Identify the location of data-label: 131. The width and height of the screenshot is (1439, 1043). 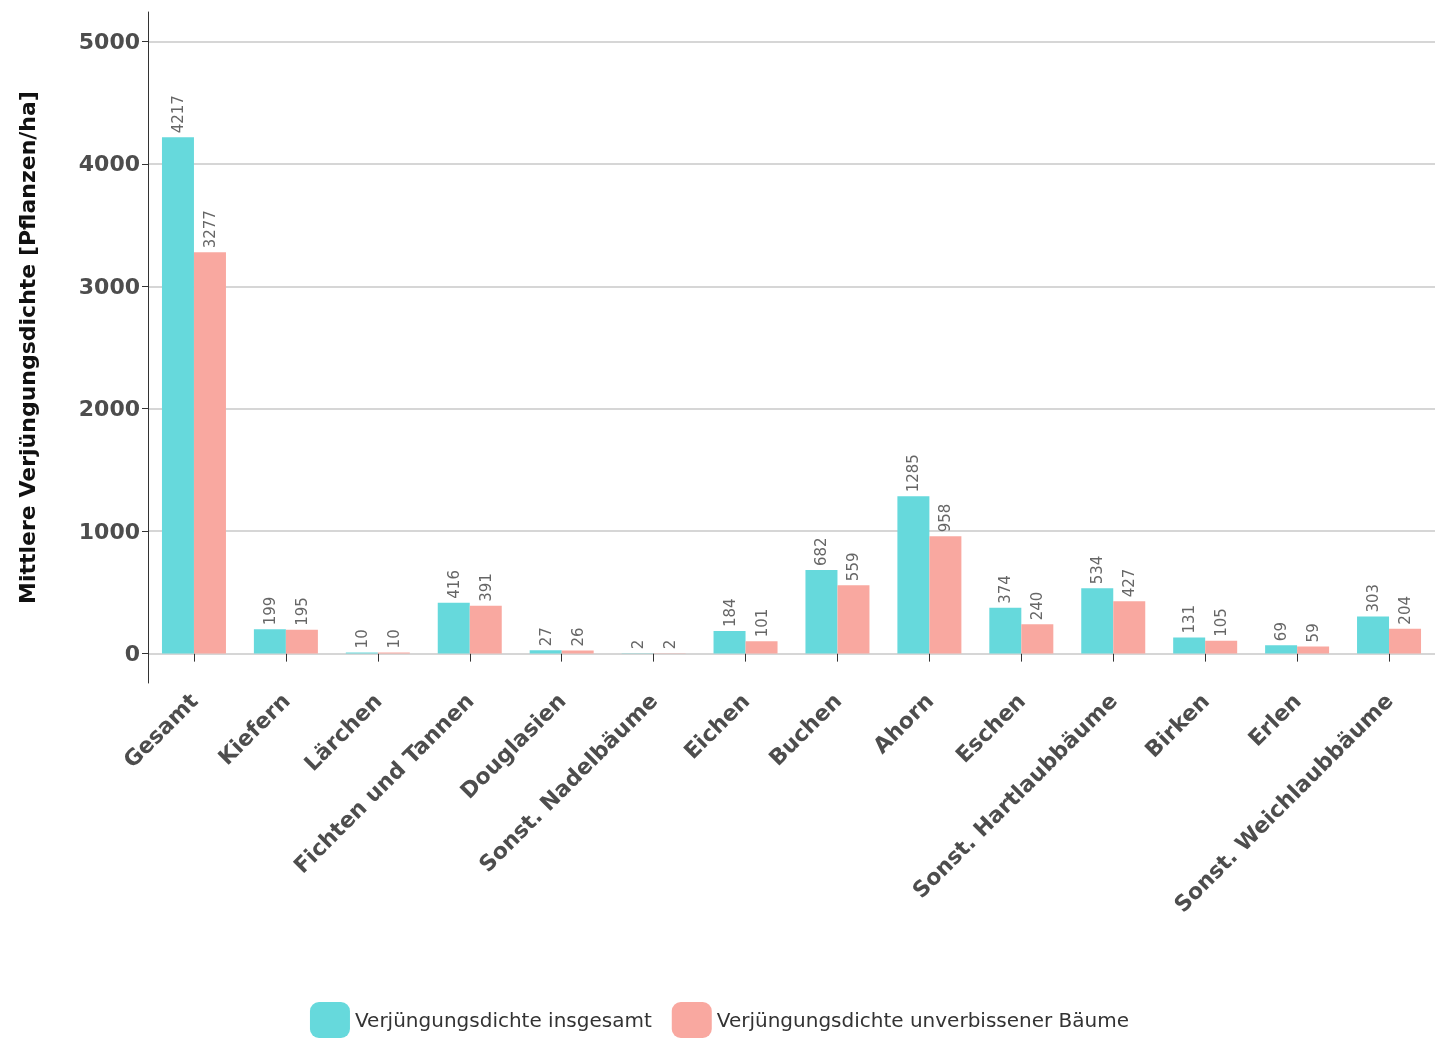
(1189, 619).